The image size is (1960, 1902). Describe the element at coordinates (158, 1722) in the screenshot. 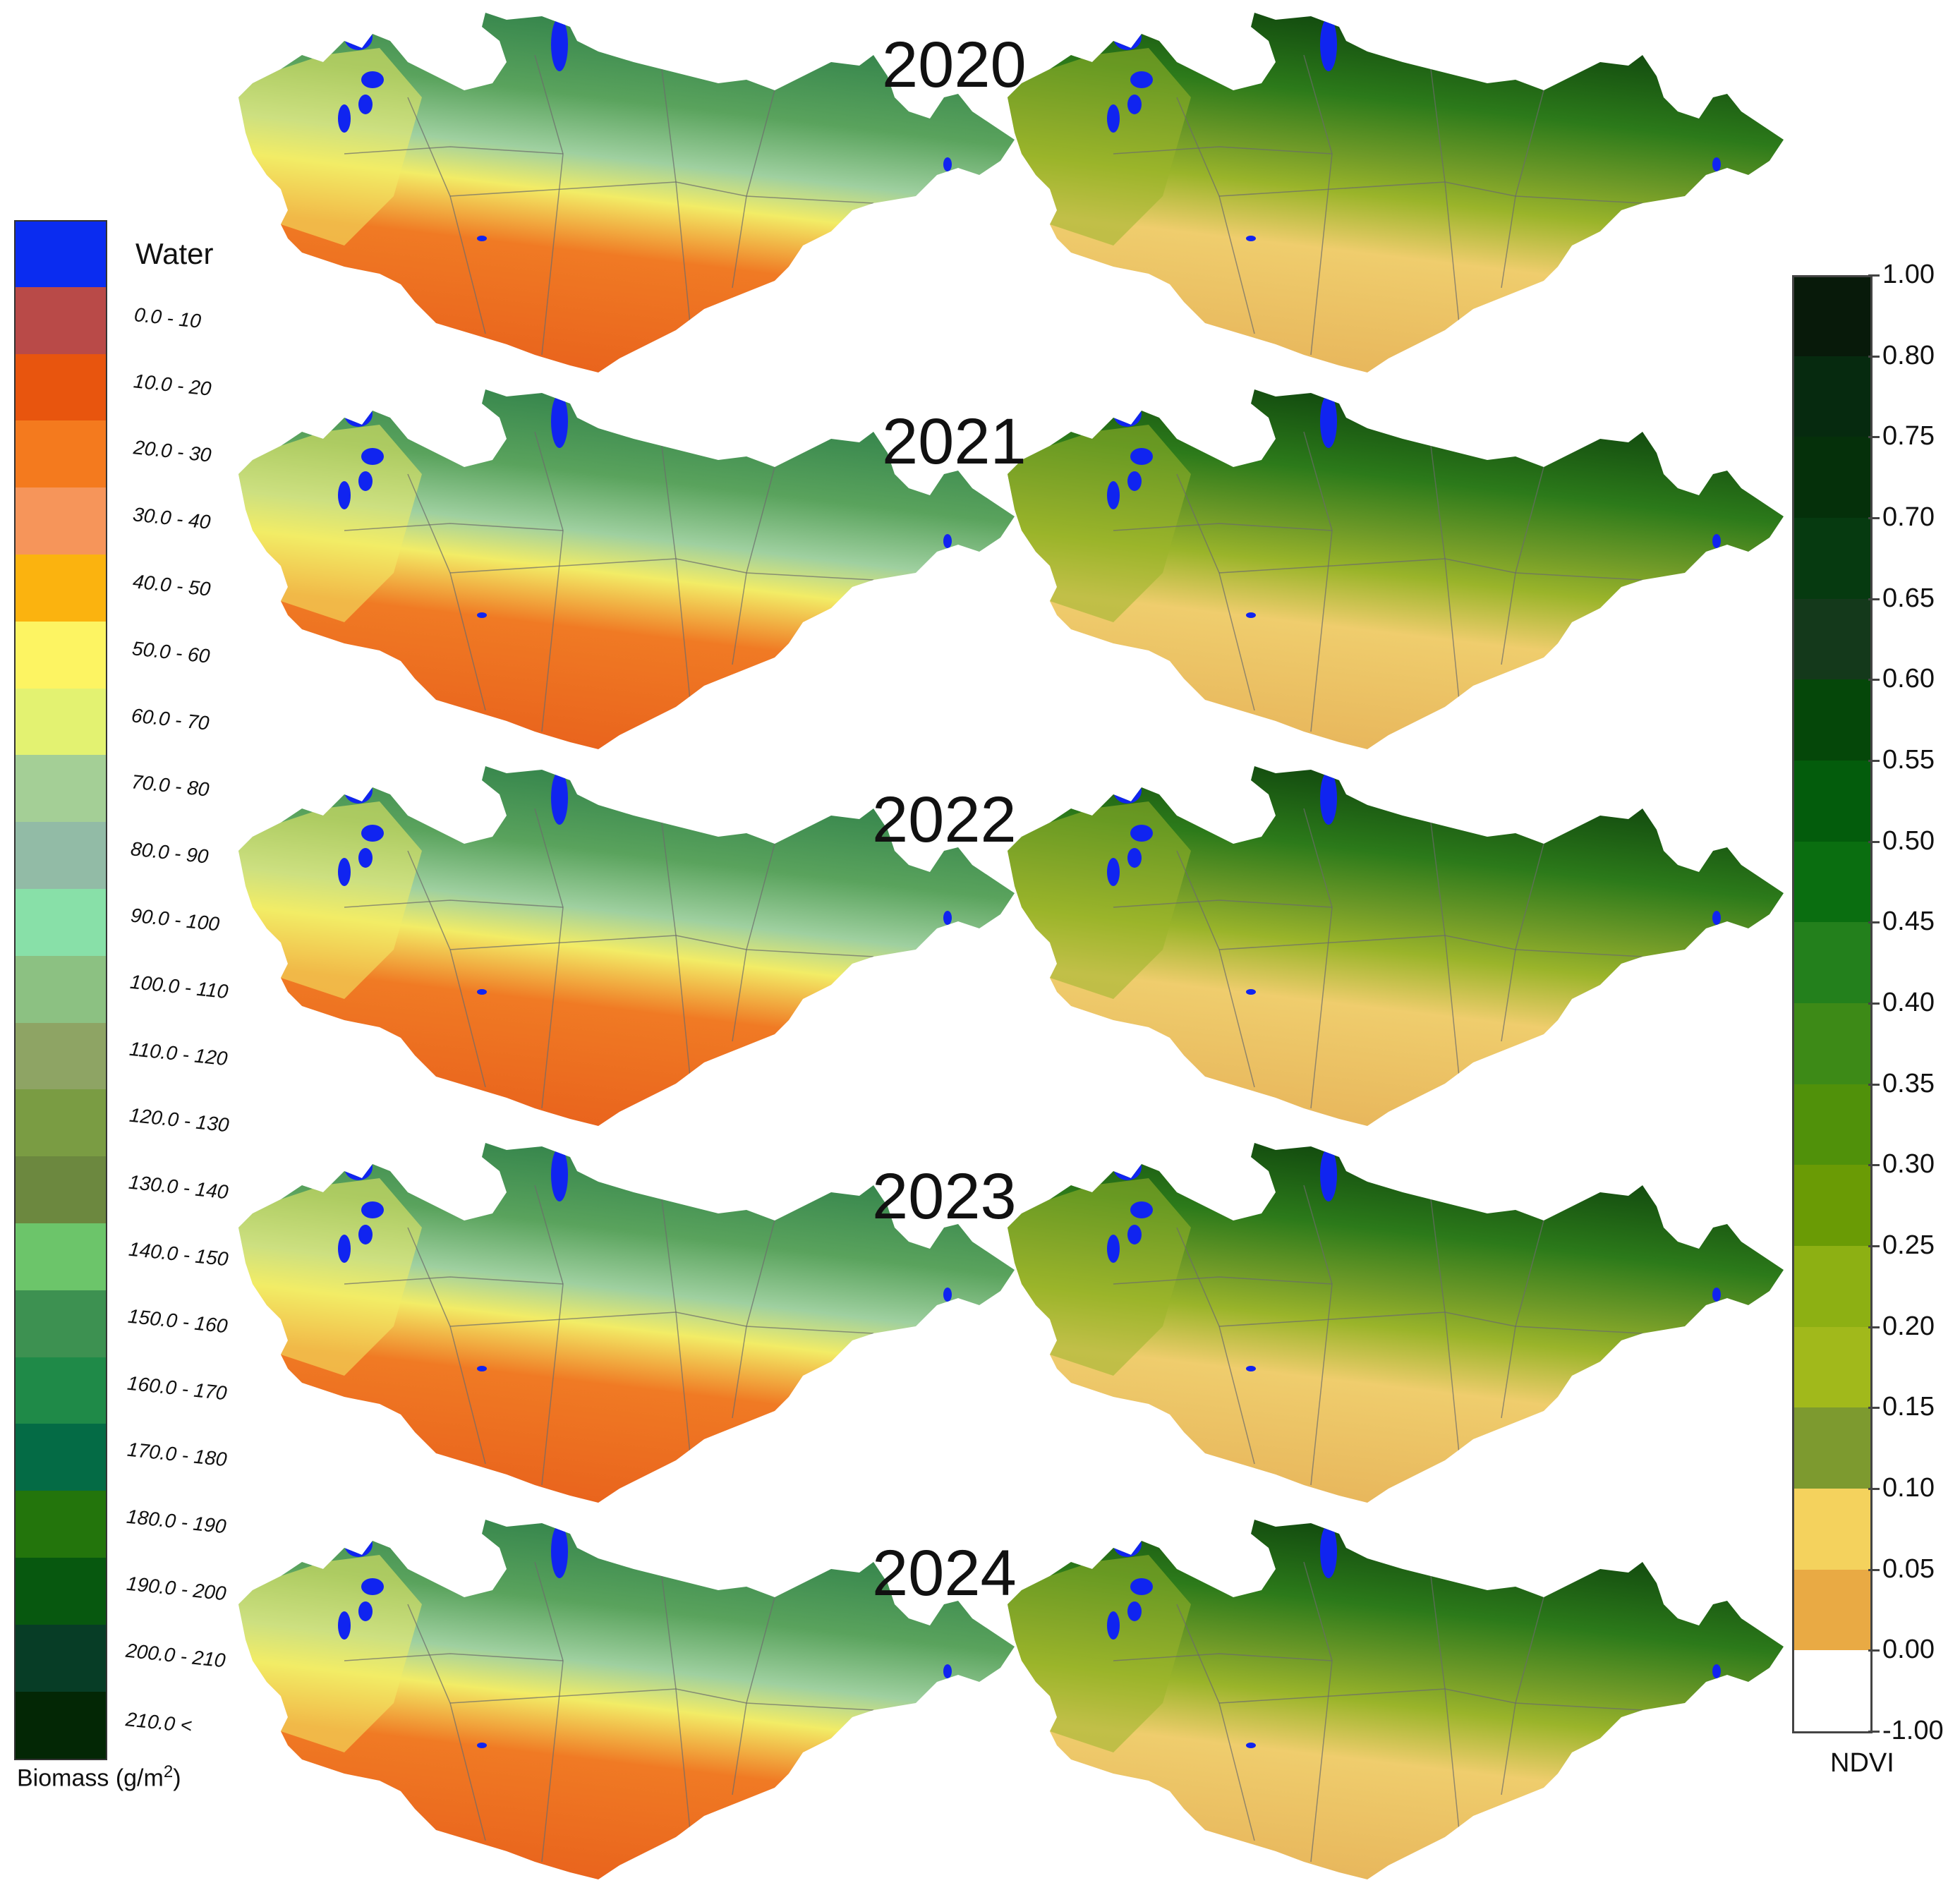

I see `legend-label-biomass: 210.0 <` at that location.